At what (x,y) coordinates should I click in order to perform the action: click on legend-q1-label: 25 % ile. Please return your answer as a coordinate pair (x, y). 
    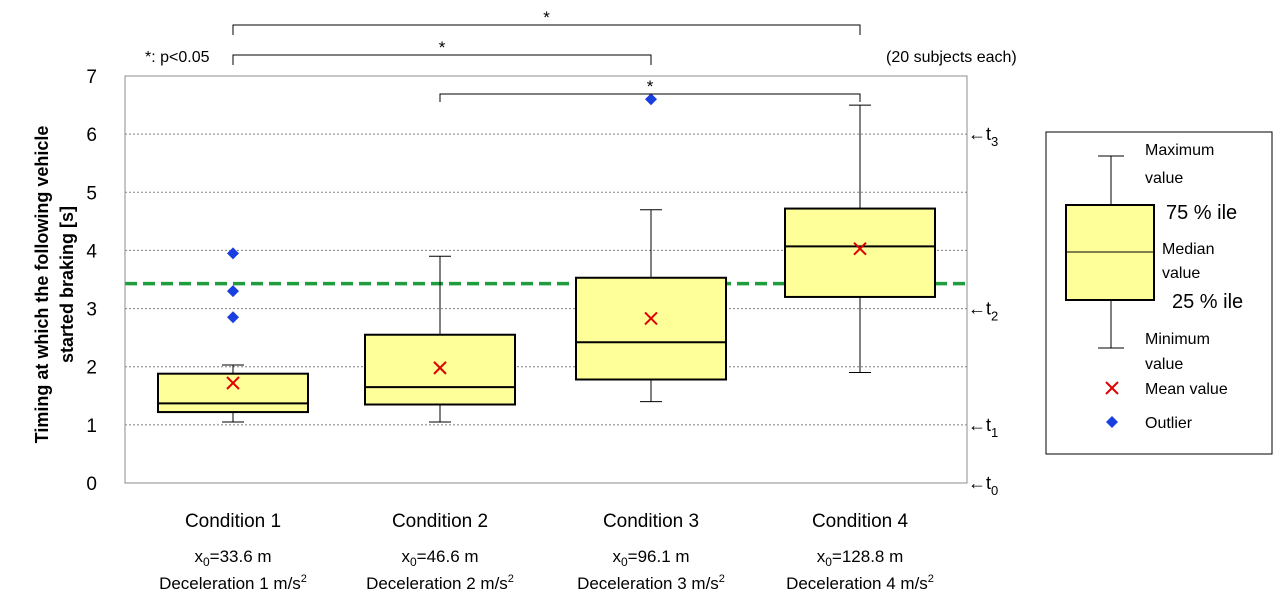
    Looking at the image, I should click on (1207, 302).